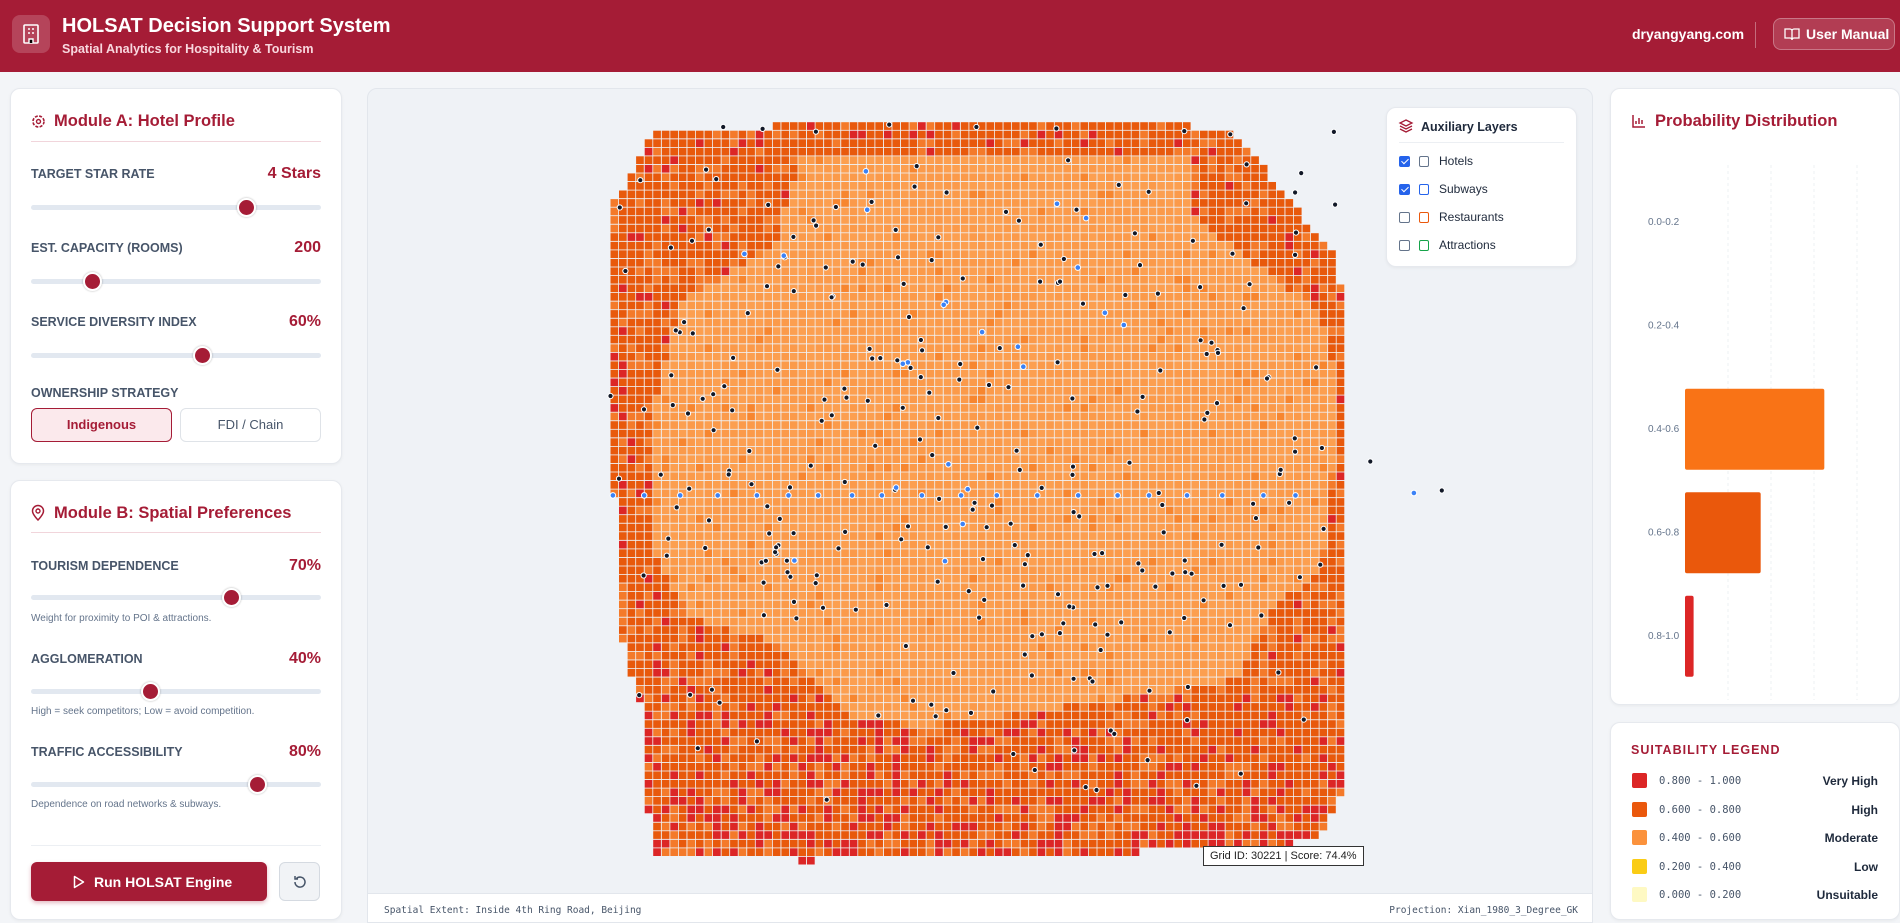 The height and width of the screenshot is (923, 1900). Describe the element at coordinates (1688, 34) in the screenshot. I see `site-link: dryangyang.com` at that location.